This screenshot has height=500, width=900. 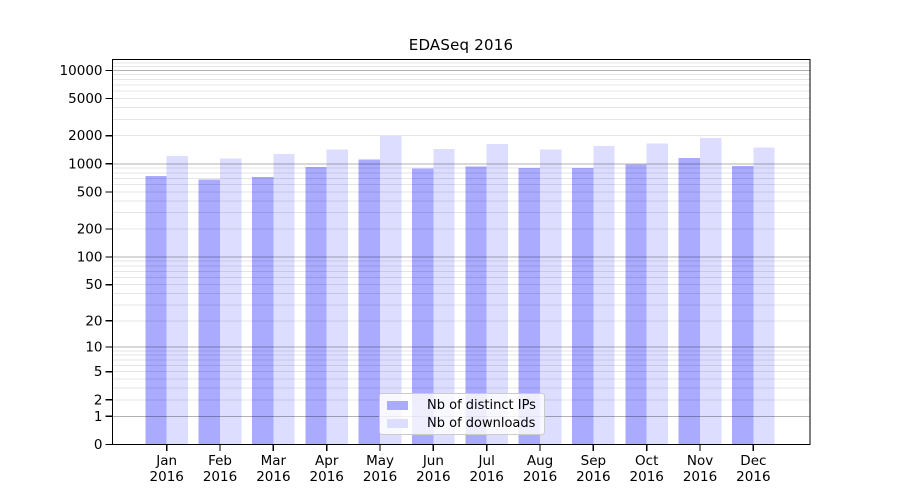 I want to click on bar-downloads-may, so click(x=391, y=290).